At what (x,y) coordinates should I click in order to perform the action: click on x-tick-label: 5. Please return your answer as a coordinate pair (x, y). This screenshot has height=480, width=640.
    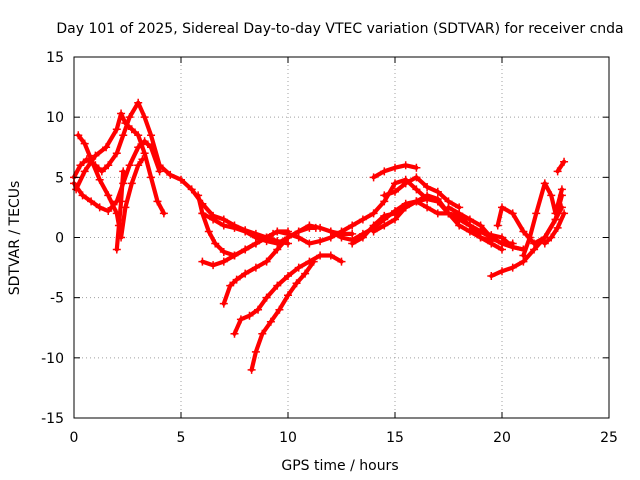
    Looking at the image, I should click on (181, 438).